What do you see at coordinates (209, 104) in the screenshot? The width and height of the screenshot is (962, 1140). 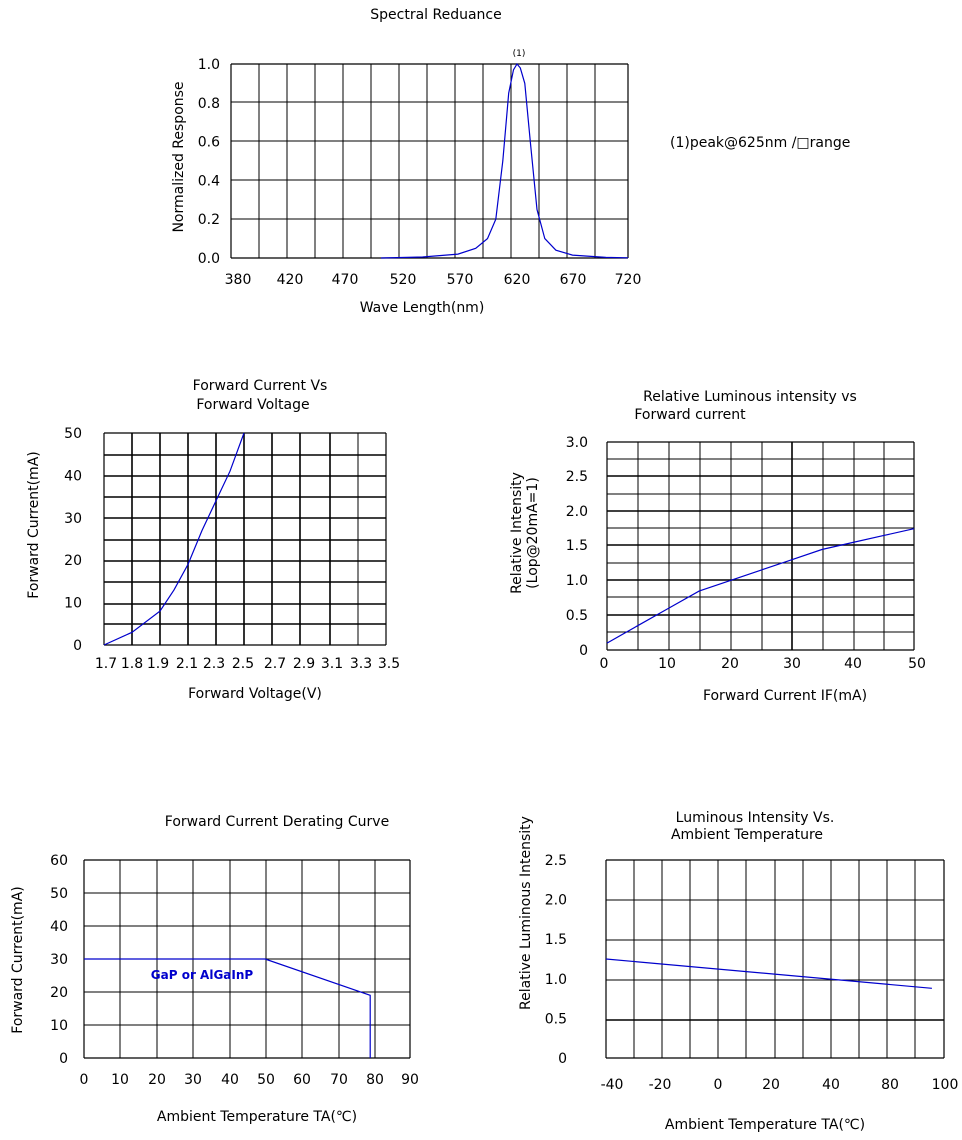 I see `y-tick-label: 0.8` at bounding box center [209, 104].